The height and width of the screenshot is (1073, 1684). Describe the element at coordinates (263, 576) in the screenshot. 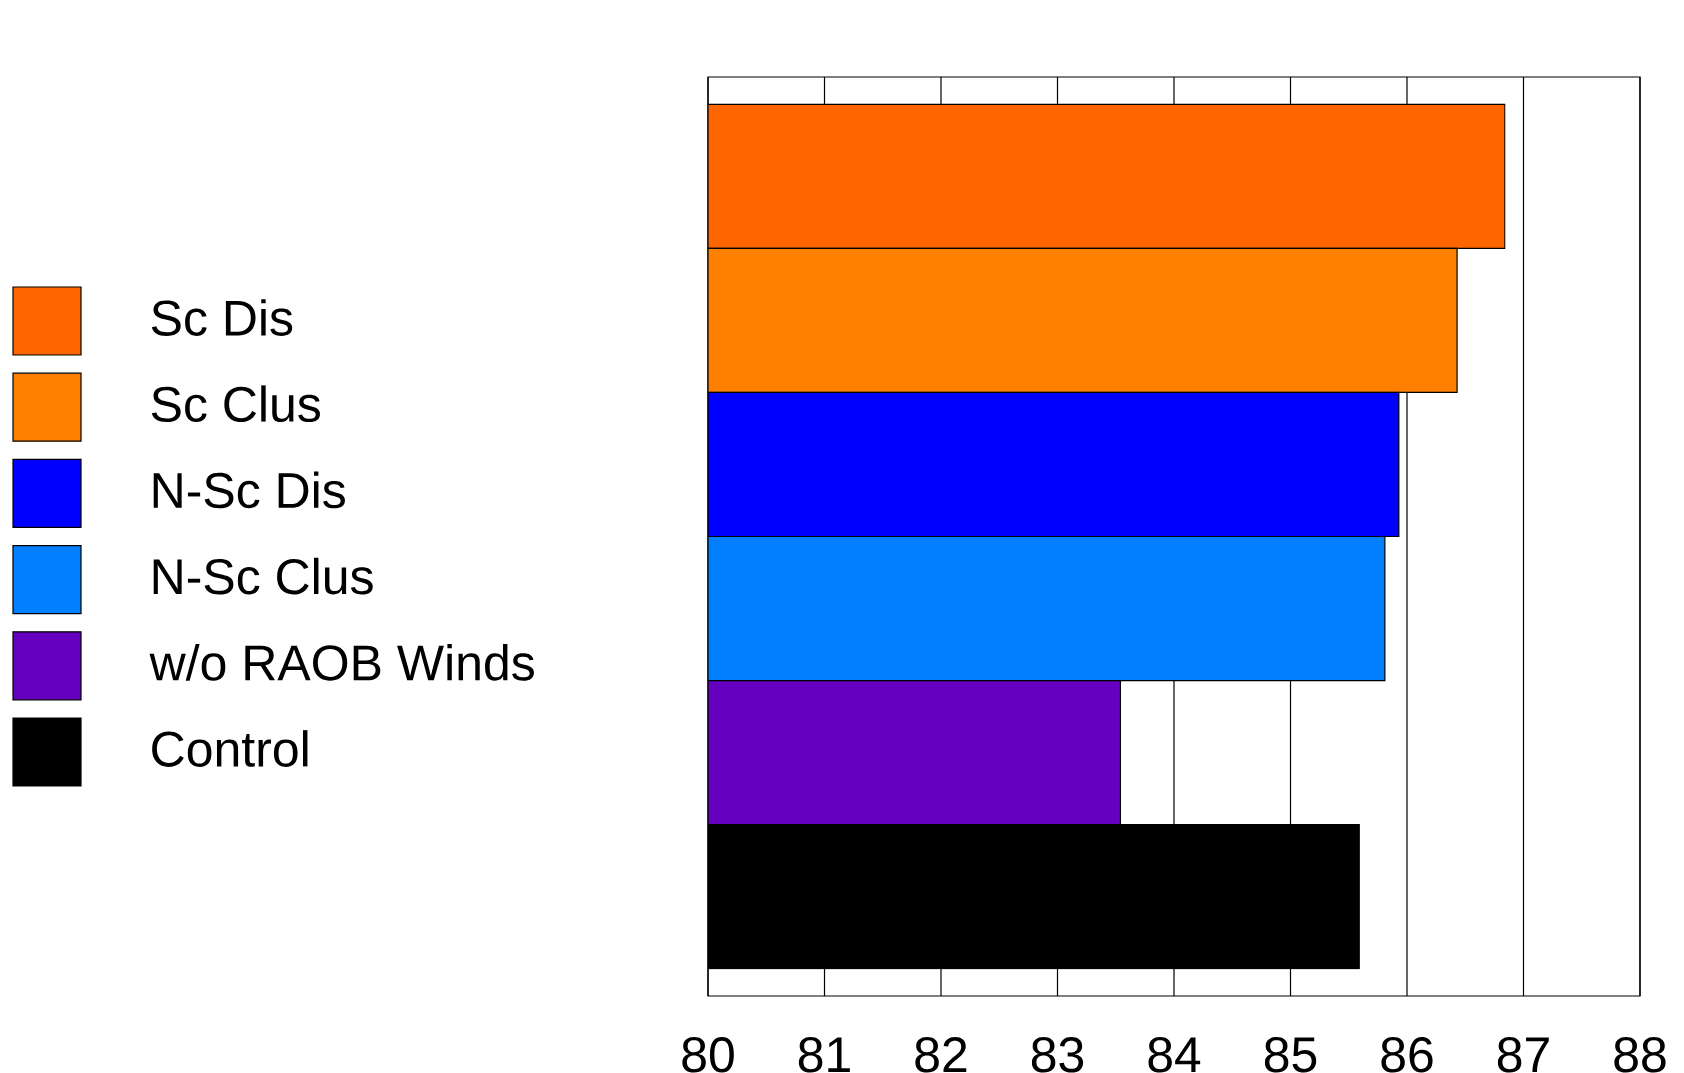

I see `legend-label: N-Sc Clus` at that location.